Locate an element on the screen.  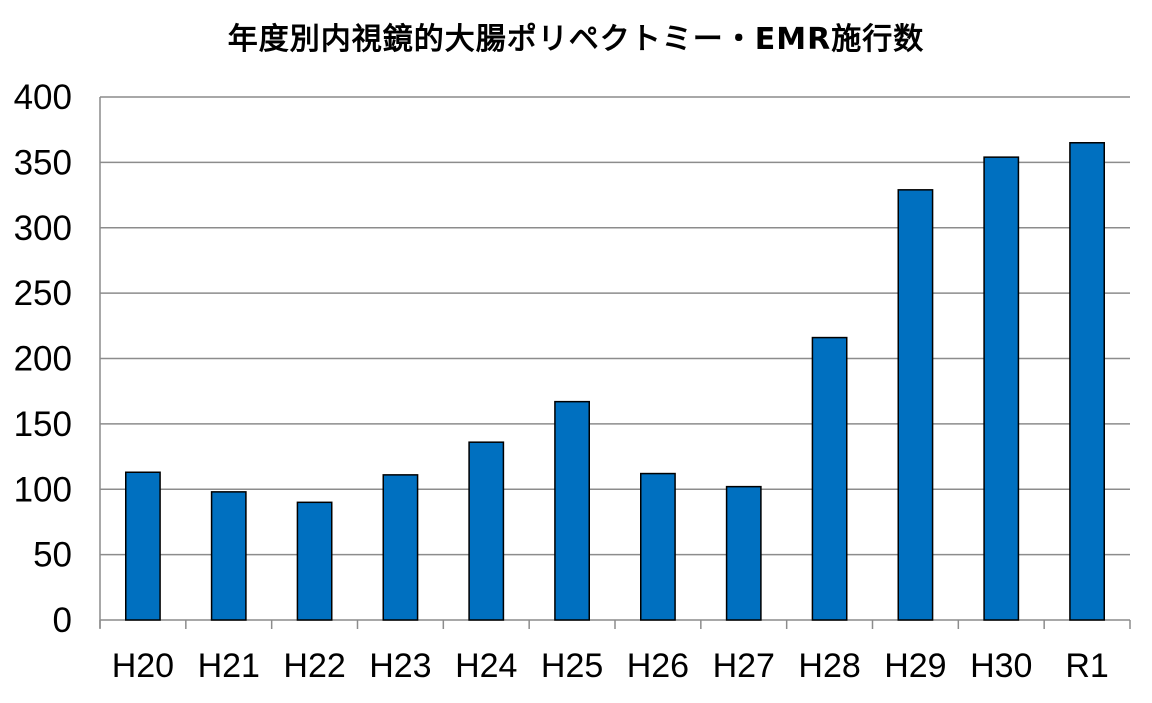
x-tick-label: H24 is located at coordinates (486, 666).